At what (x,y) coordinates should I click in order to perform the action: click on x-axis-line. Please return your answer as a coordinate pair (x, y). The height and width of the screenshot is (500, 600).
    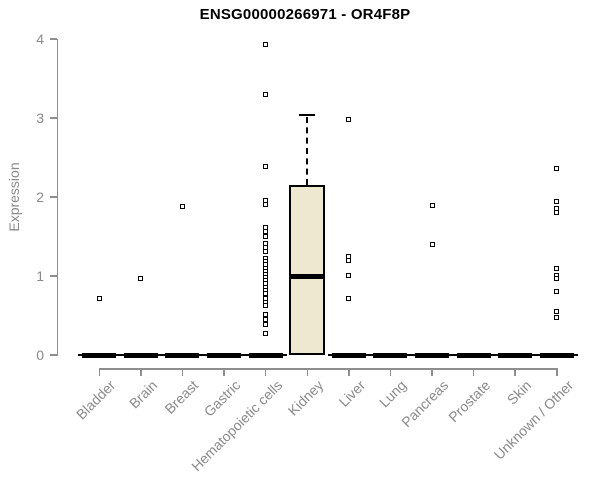
    Looking at the image, I should click on (328, 369).